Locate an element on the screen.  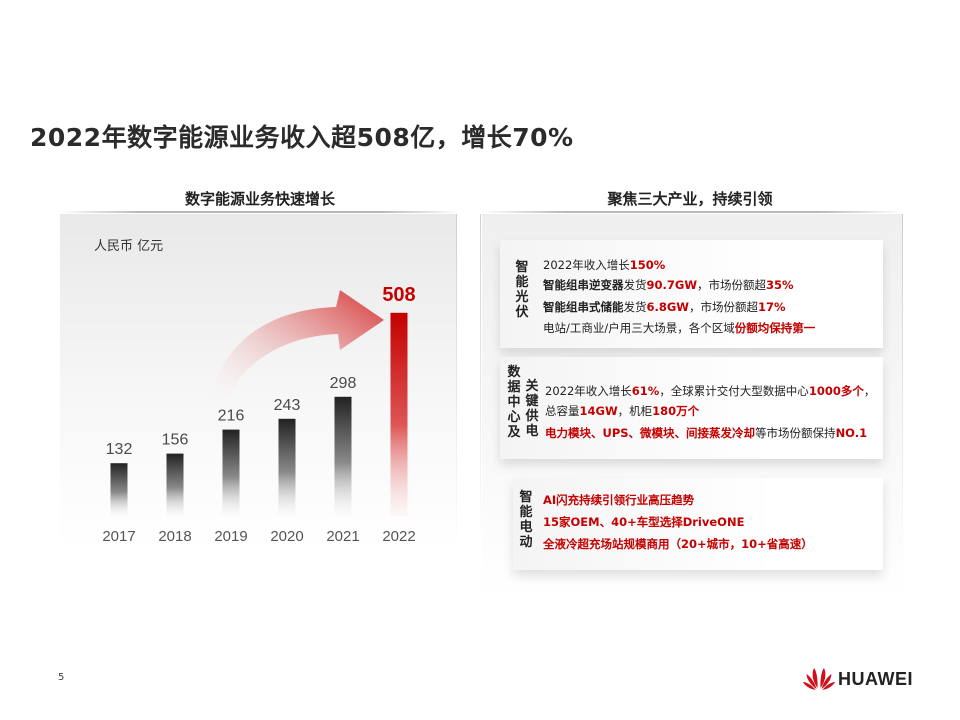
industries-panel-right-border is located at coordinates (902, 384).